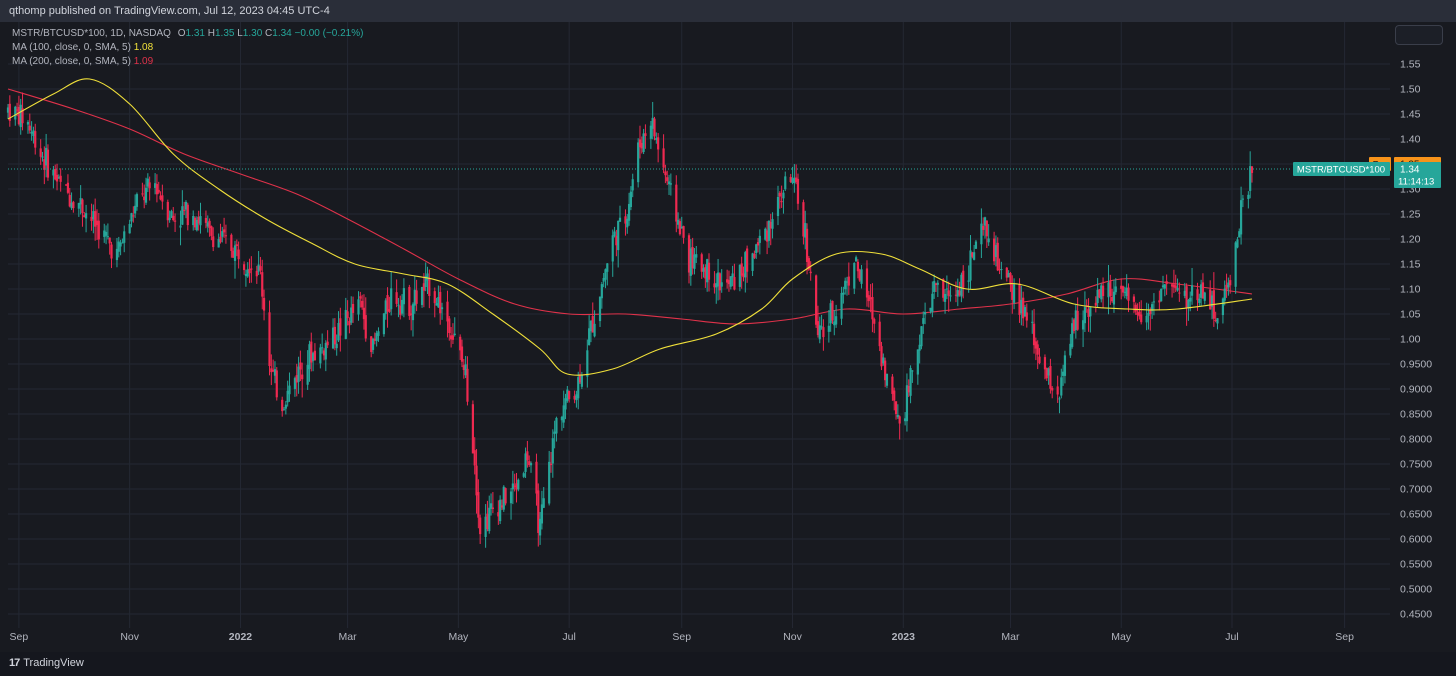  Describe the element at coordinates (71, 47) in the screenshot. I see `legend-ma100-label: MA (100, close, 0, SMA, 5)` at that location.